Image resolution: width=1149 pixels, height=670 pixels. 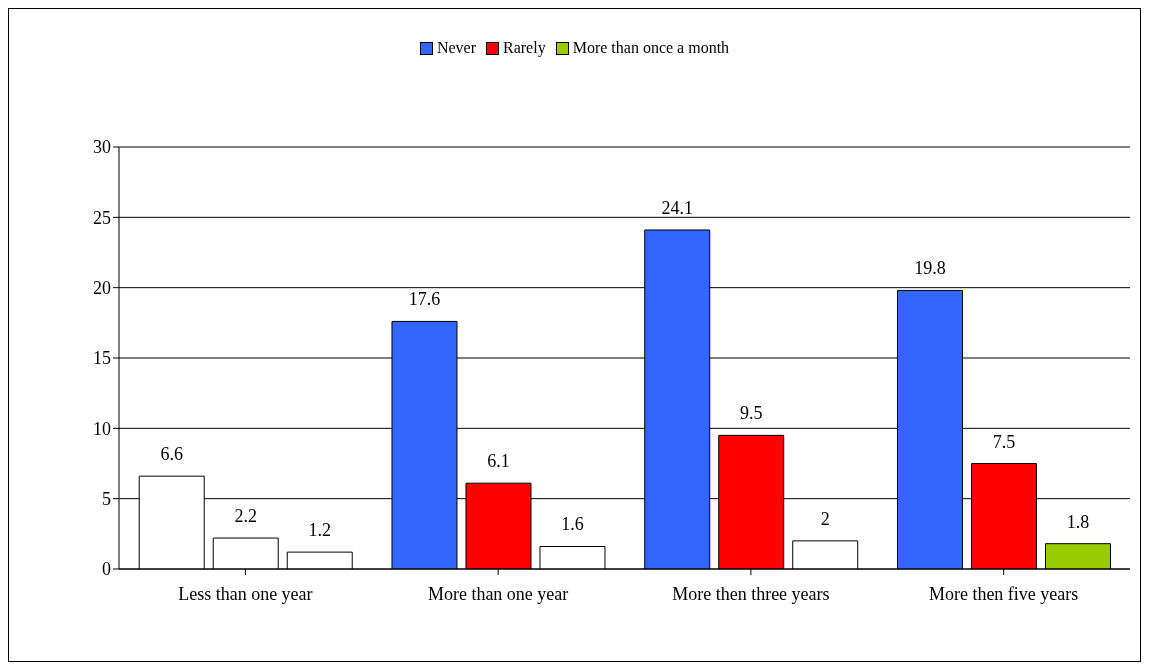 What do you see at coordinates (319, 530) in the screenshot?
I see `data-label: 1.2` at bounding box center [319, 530].